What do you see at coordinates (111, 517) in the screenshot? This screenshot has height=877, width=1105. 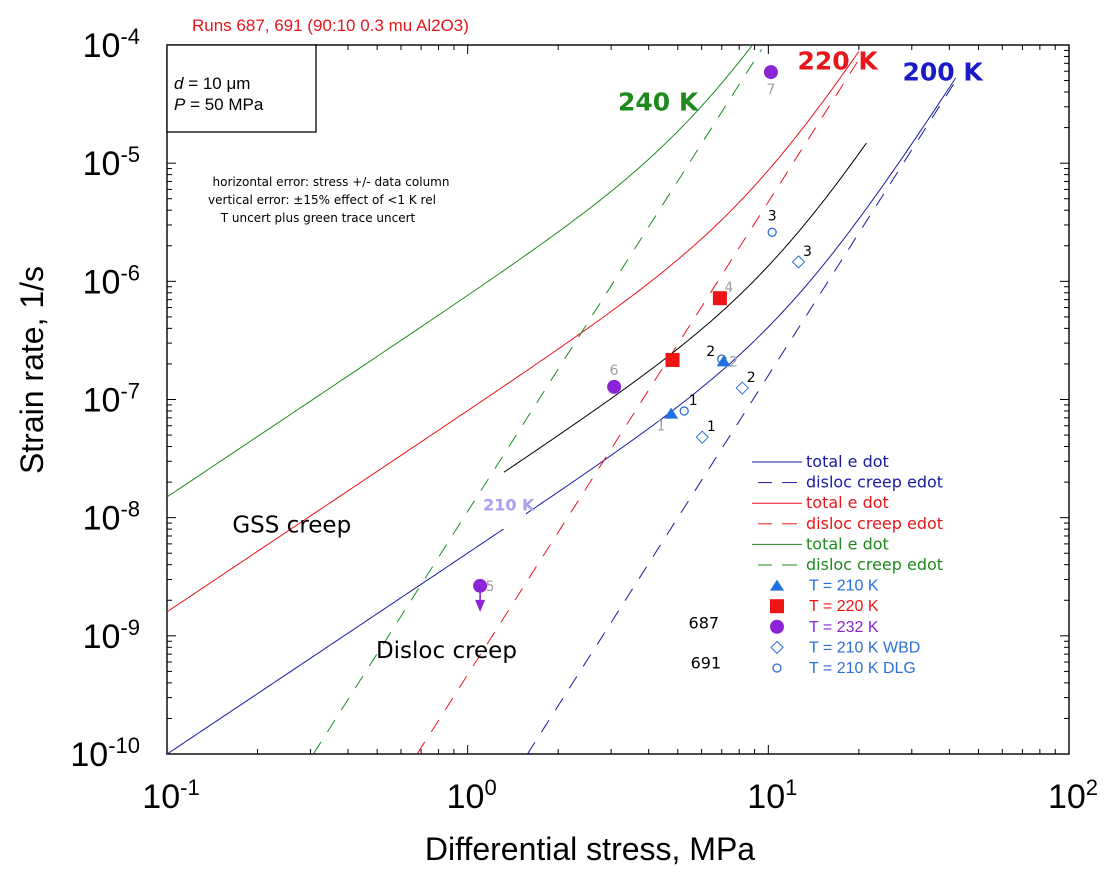 I see `y-tick-label: 10⁻⁸` at bounding box center [111, 517].